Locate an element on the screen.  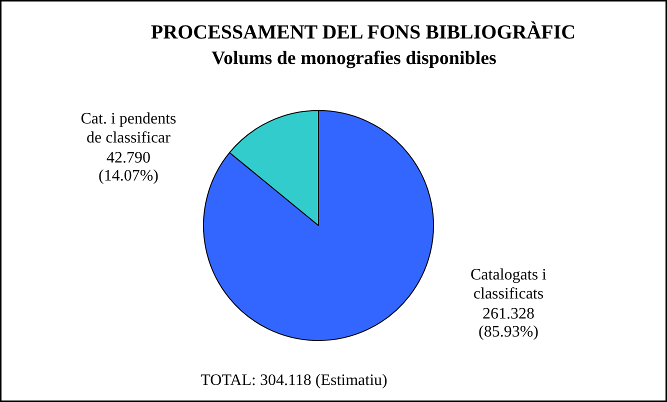
slice-label: Catalogats i classificats is located at coordinates (509, 284).